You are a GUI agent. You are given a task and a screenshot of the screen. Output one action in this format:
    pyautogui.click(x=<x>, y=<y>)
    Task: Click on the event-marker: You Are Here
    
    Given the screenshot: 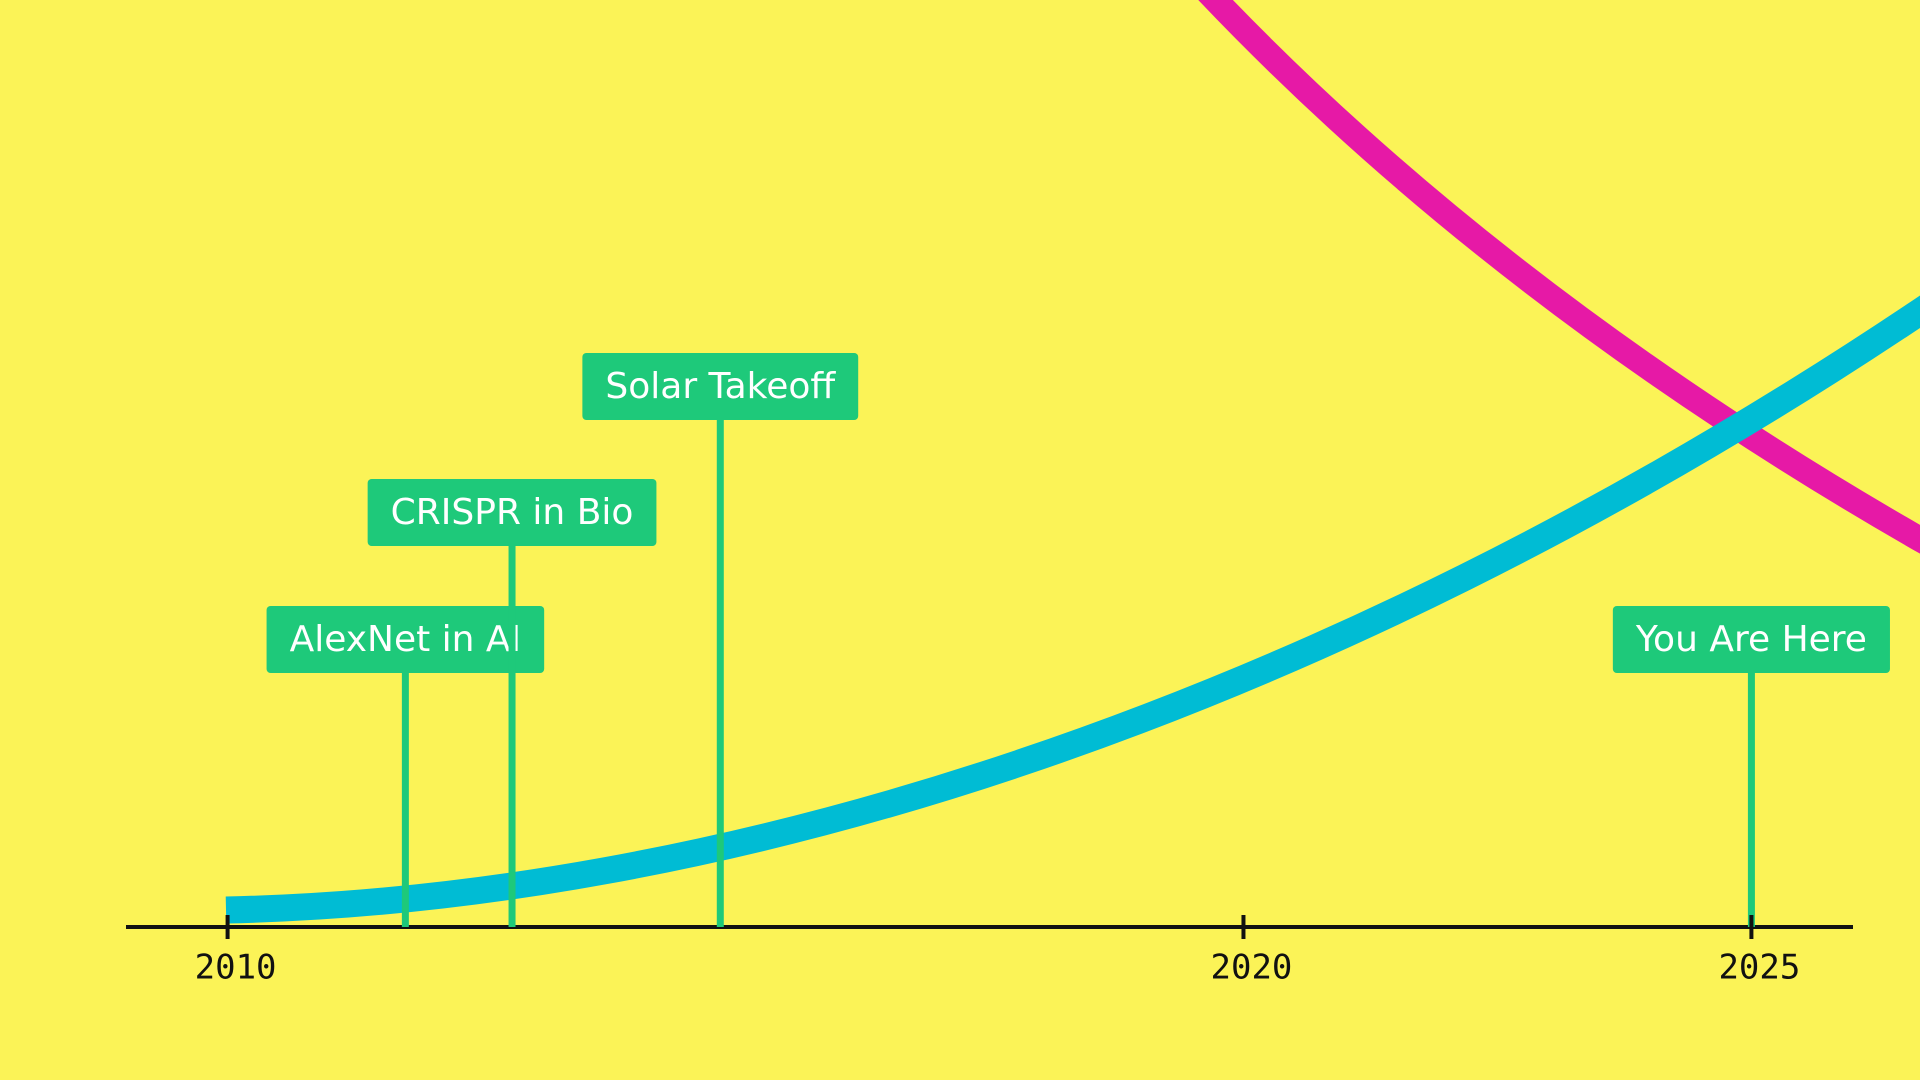 What is the action you would take?
    pyautogui.click(x=1751, y=639)
    